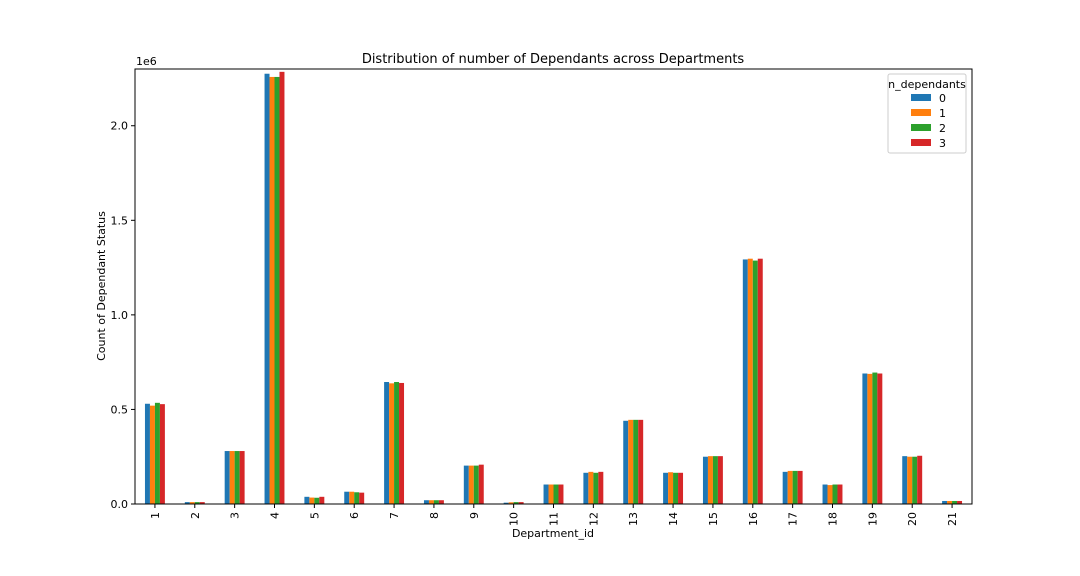  I want to click on x-tick-label: 8, so click(434, 515).